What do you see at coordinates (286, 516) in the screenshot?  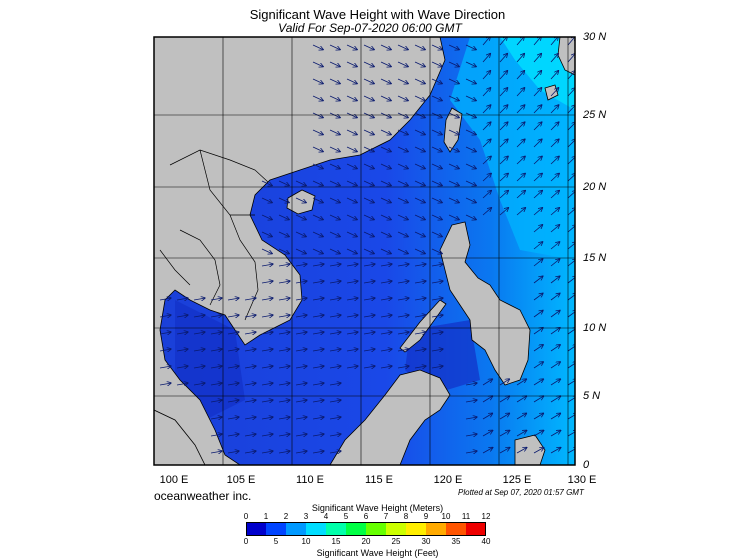 I see `meters-tick-label: 2` at bounding box center [286, 516].